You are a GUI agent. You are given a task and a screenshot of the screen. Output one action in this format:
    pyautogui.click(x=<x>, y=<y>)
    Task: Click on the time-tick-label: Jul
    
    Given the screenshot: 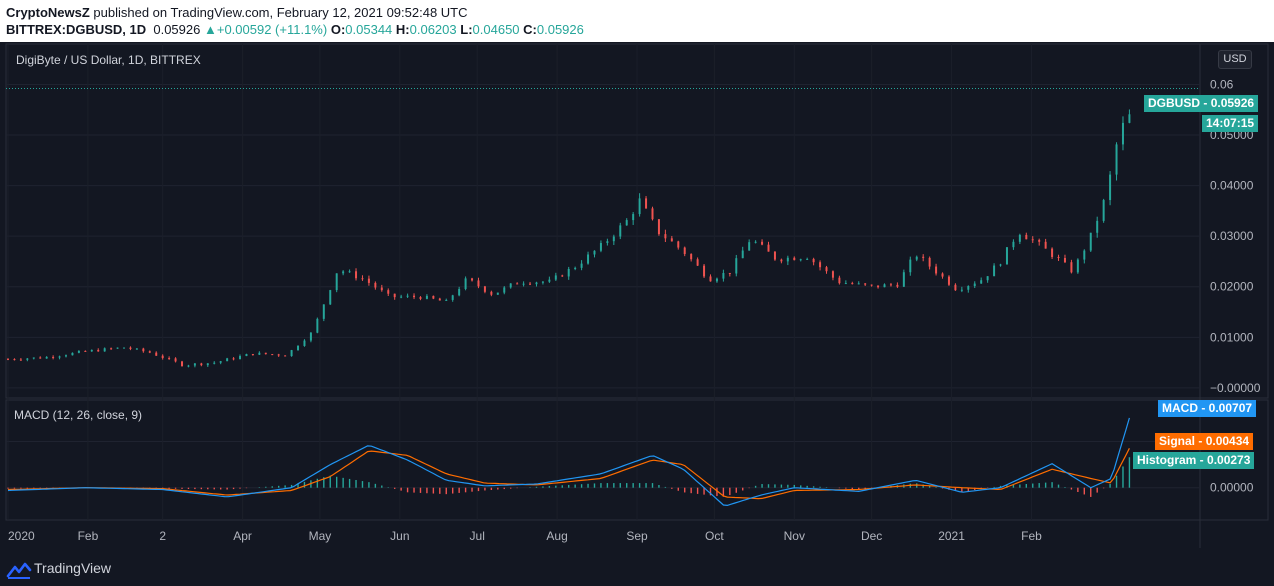 What is the action you would take?
    pyautogui.click(x=477, y=536)
    